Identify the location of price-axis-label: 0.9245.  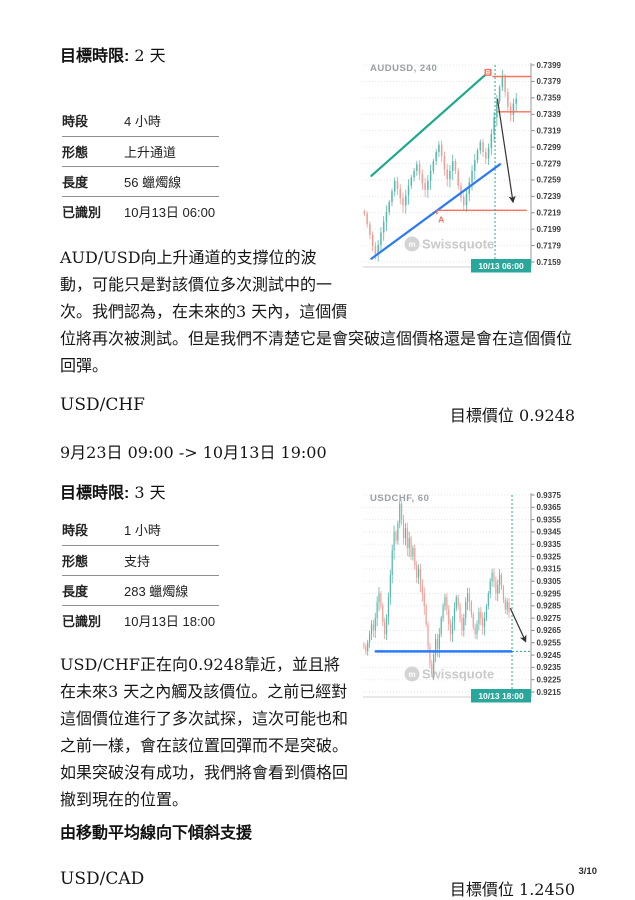
(549, 655).